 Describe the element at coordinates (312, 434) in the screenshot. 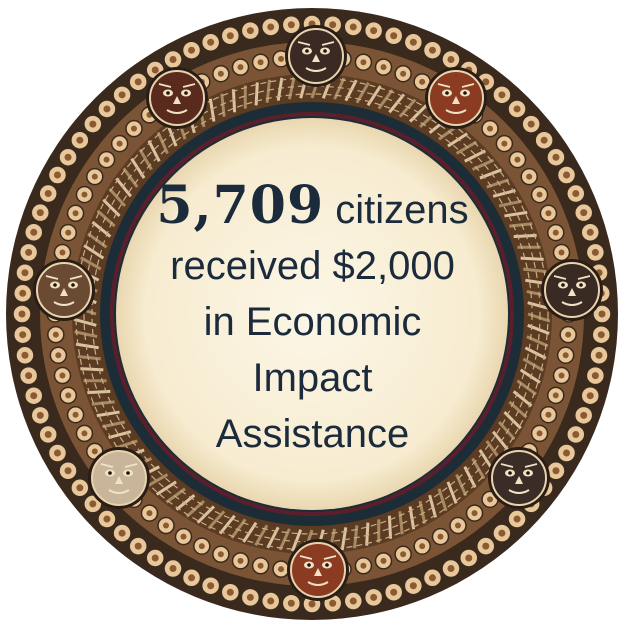

I see `message-line-5: Assistance` at that location.